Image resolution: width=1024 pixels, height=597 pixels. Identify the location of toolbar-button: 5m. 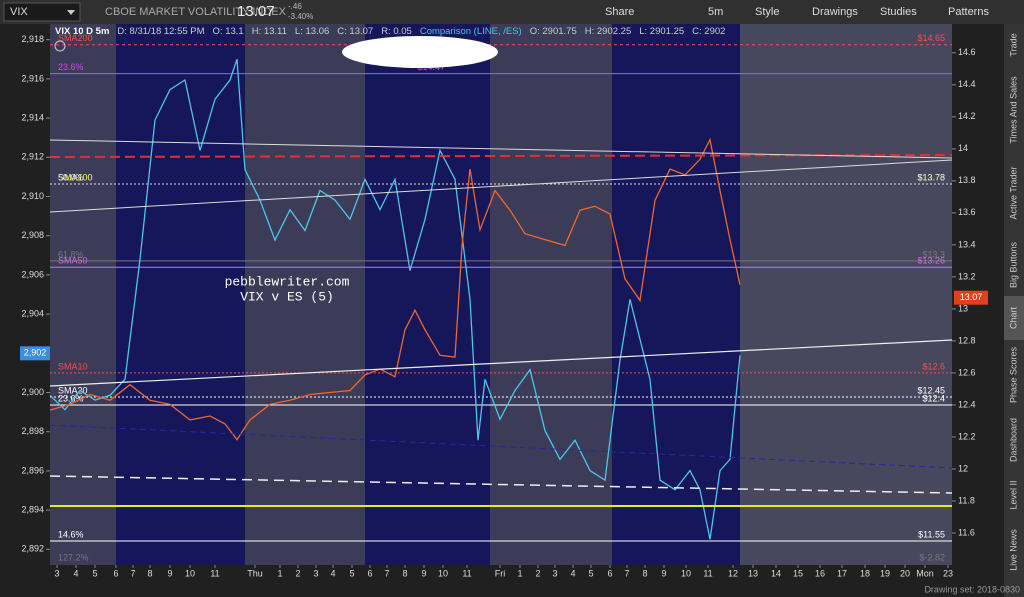
(715, 12).